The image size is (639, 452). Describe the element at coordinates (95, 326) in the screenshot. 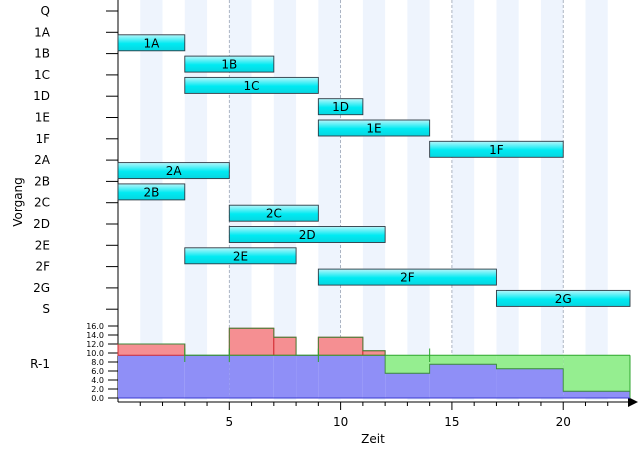

I see `resource-tick-label: 16.0` at that location.